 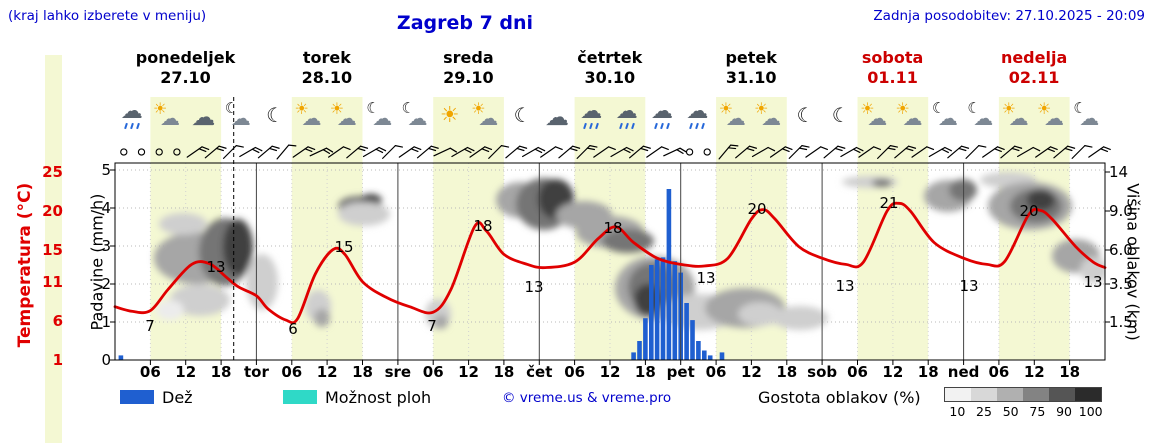 I want to click on precip-tick-label: 5, so click(x=106, y=170).